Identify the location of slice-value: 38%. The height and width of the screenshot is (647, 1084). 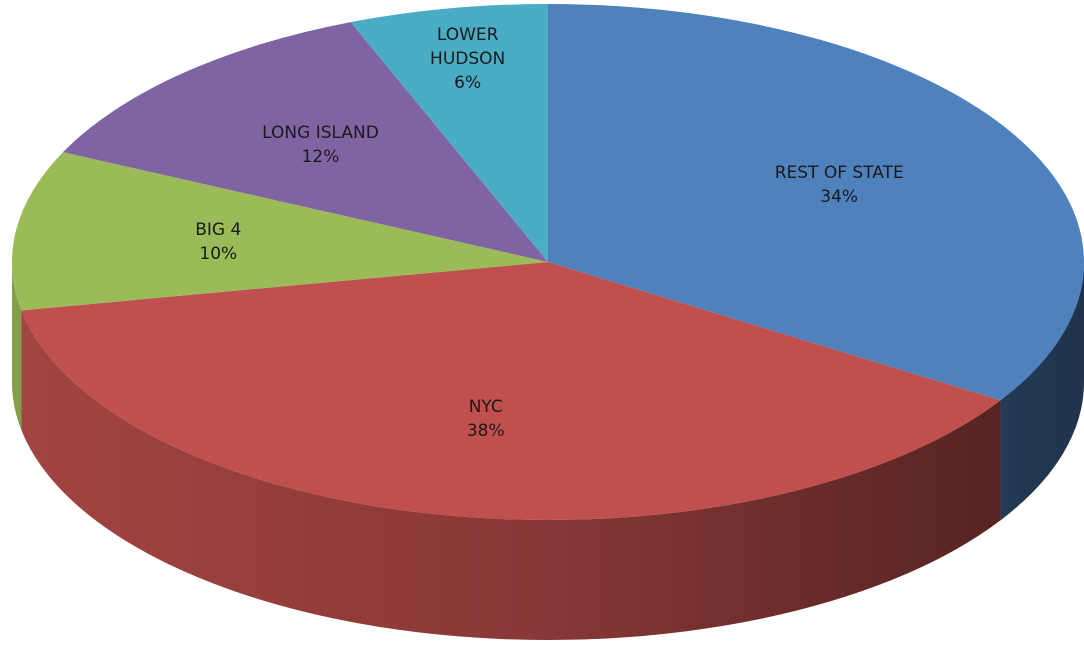
(485, 431).